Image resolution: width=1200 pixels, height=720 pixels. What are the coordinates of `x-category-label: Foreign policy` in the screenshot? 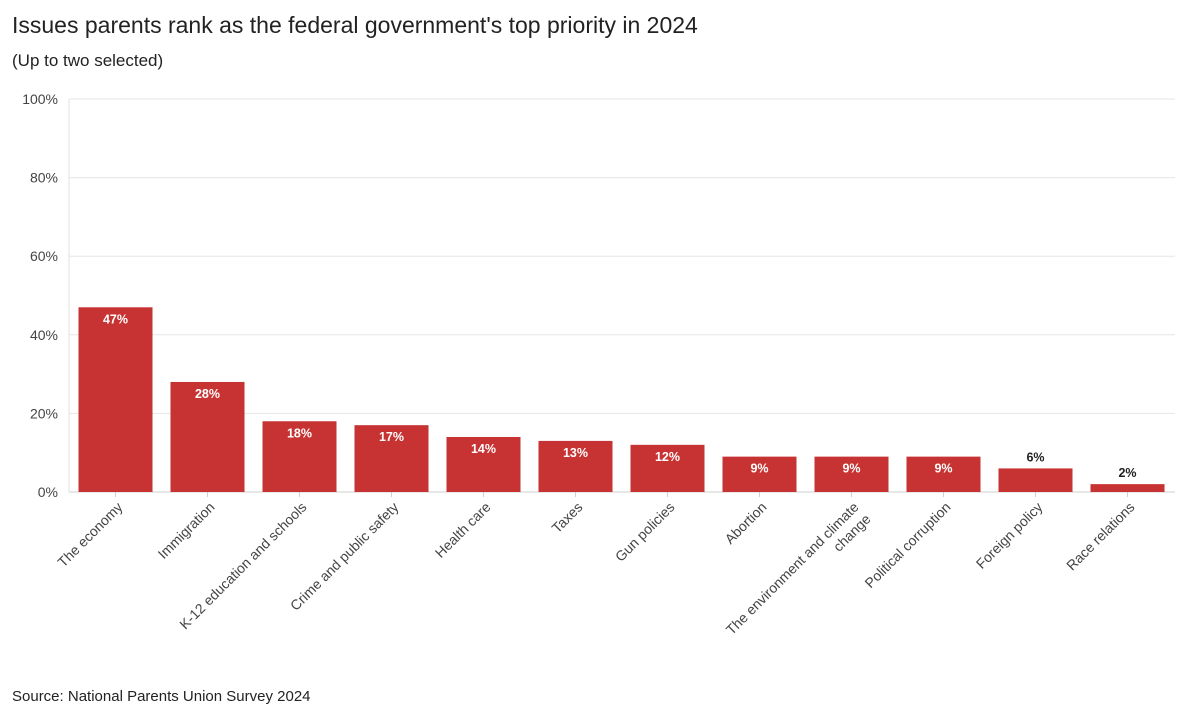 It's located at (1009, 535).